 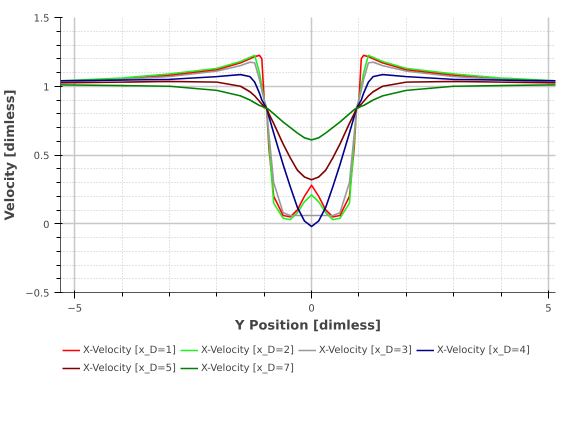 What do you see at coordinates (37, 294) in the screenshot?
I see `y-tick-label: −0.5` at bounding box center [37, 294].